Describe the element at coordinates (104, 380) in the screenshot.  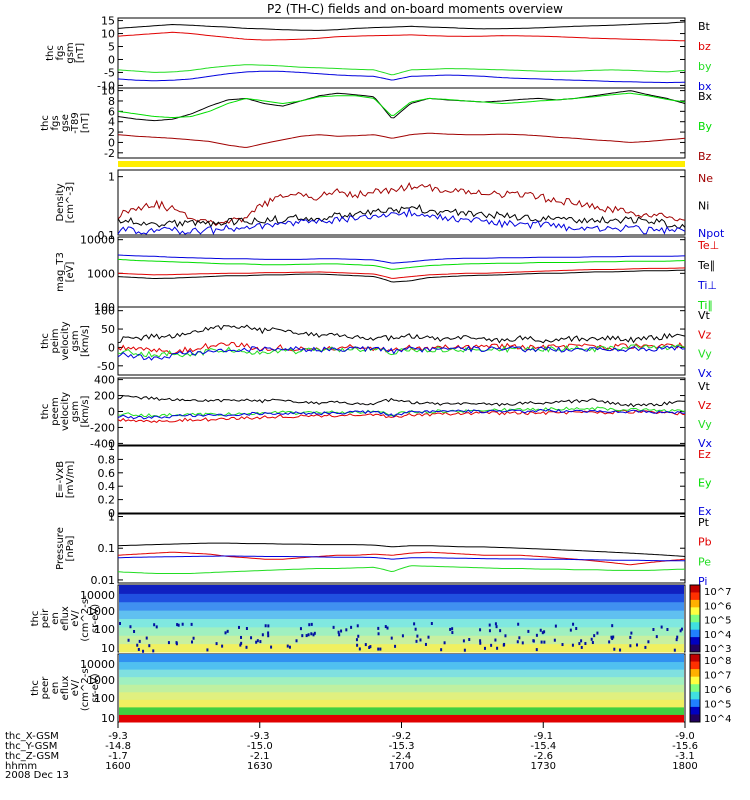
I see `y-tick-label: 400` at that location.